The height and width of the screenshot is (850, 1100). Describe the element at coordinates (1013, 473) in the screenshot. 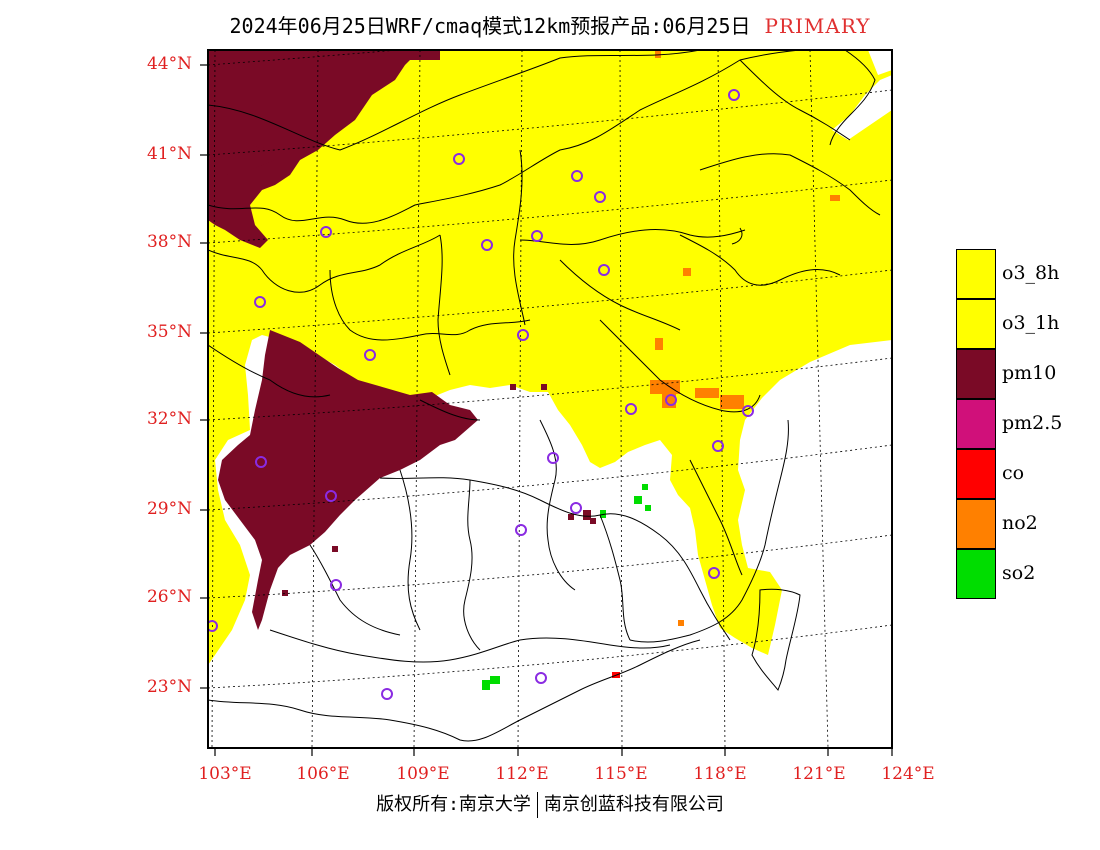

I see `legend-label: co` at that location.